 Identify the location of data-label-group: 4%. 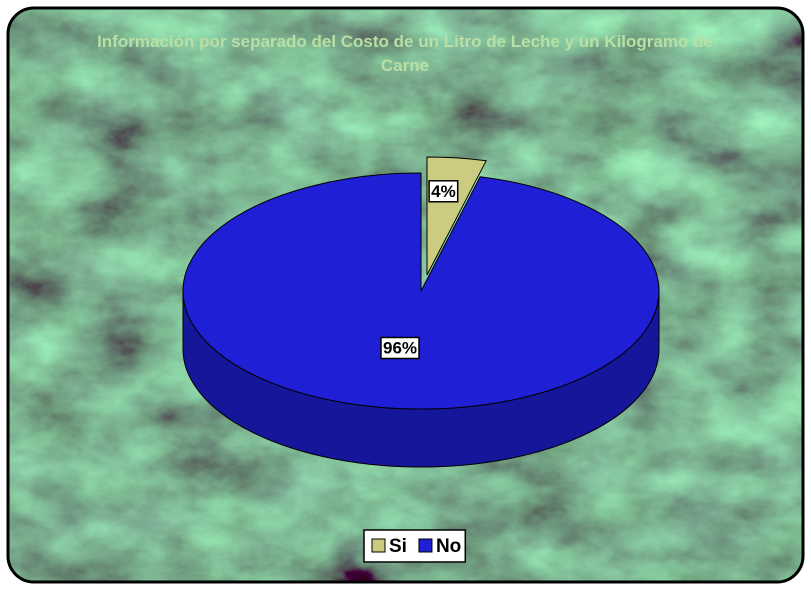
(443, 191).